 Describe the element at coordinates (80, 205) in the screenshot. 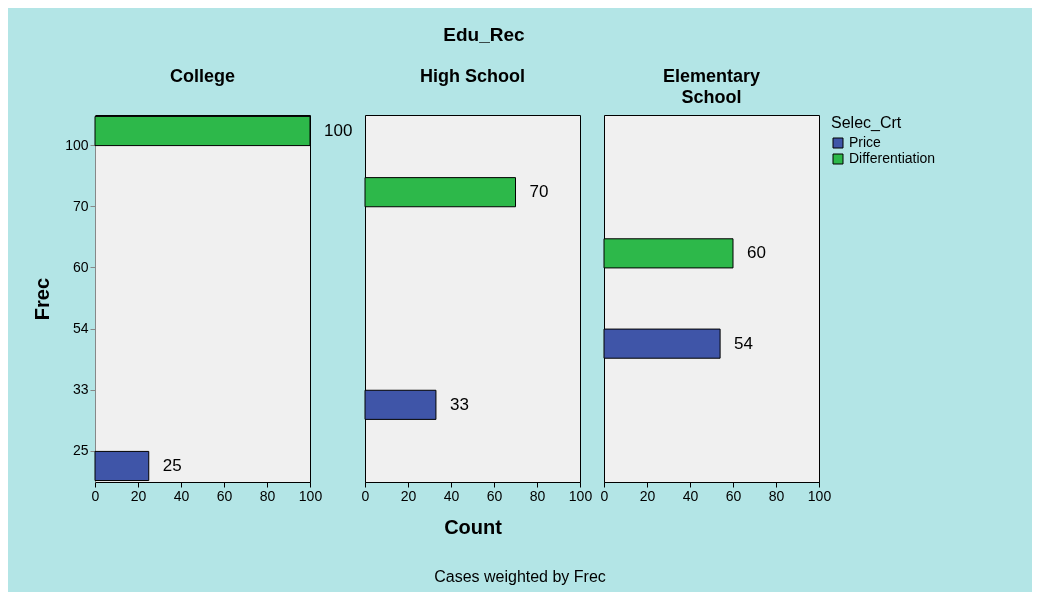

I see `y-tick-label: 70` at that location.